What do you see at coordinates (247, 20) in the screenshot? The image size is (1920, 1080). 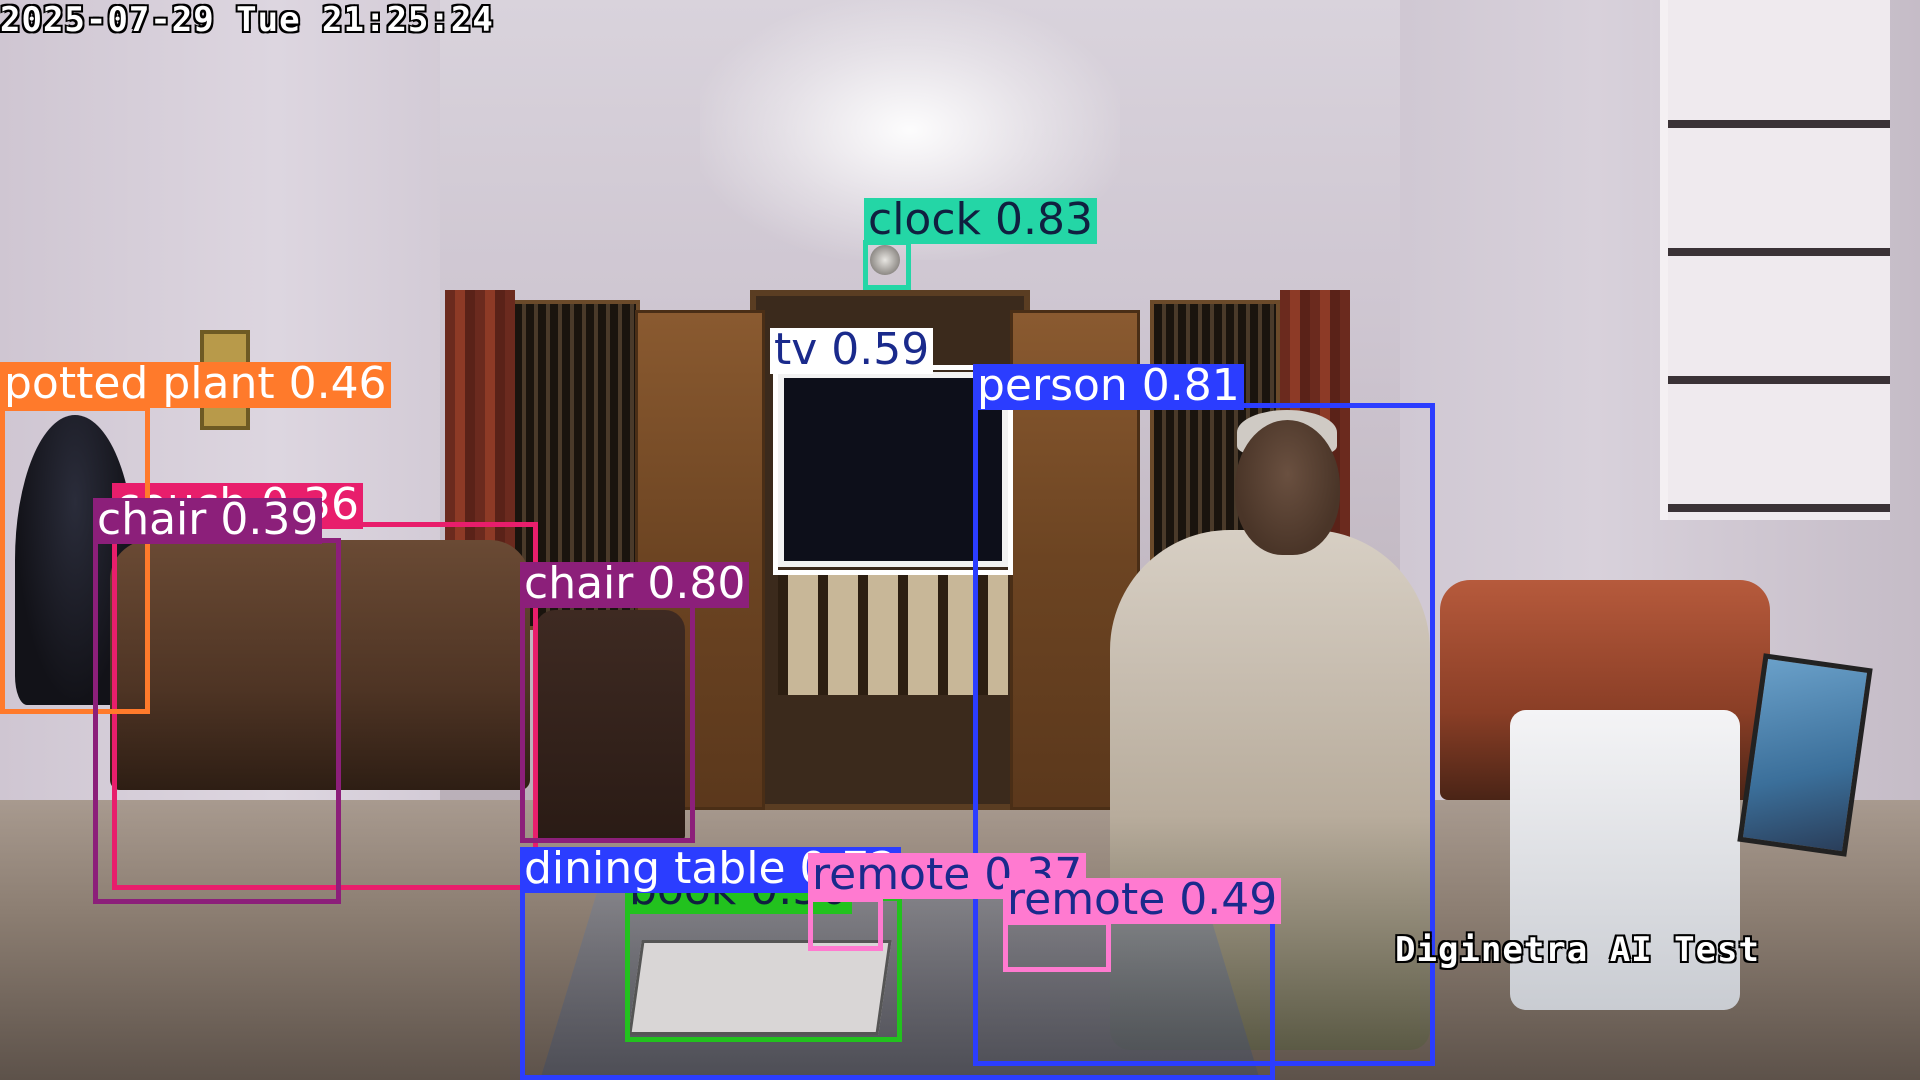 I see `timestamp-overlay: 2025-07-29 Tue 21:25:24` at bounding box center [247, 20].